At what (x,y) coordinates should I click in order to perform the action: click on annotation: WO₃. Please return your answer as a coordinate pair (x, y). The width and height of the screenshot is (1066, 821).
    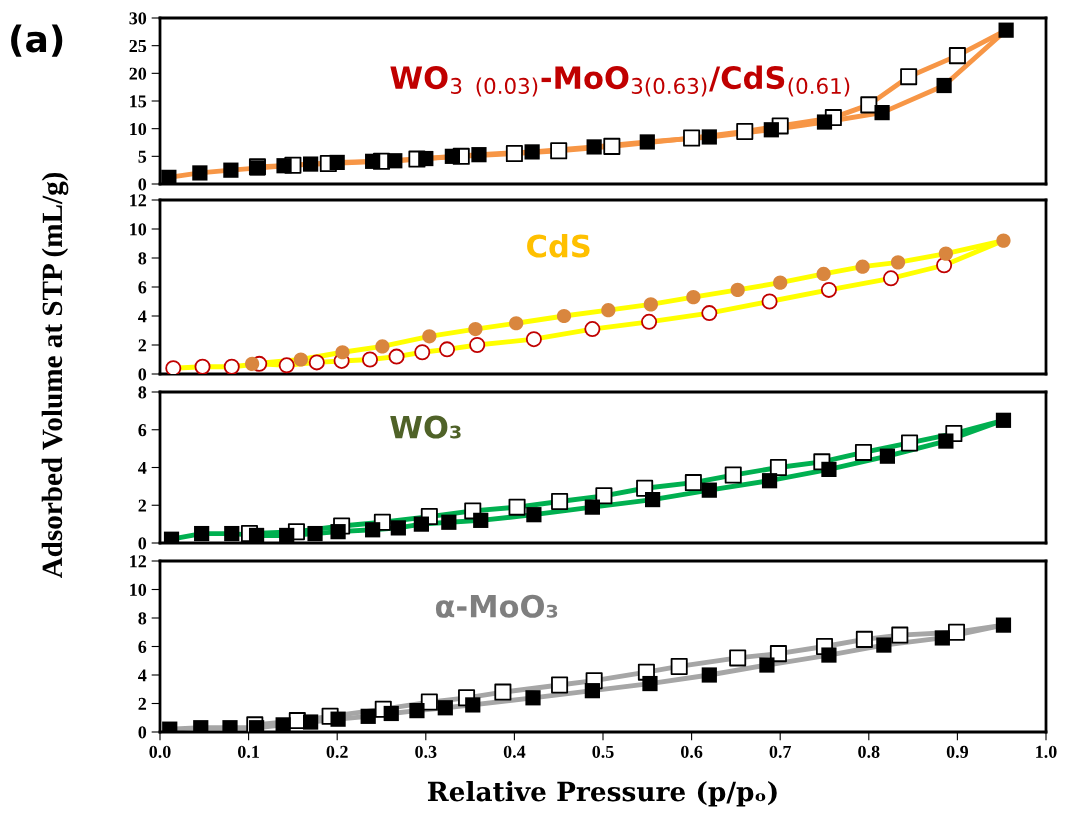
    Looking at the image, I should click on (425, 427).